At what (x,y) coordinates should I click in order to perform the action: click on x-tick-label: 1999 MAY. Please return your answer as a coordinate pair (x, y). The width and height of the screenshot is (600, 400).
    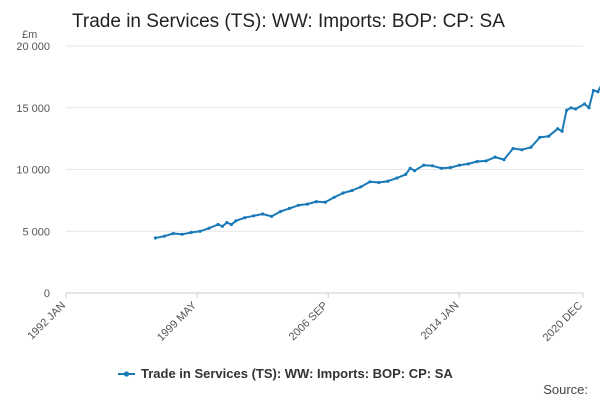
    Looking at the image, I should click on (177, 321).